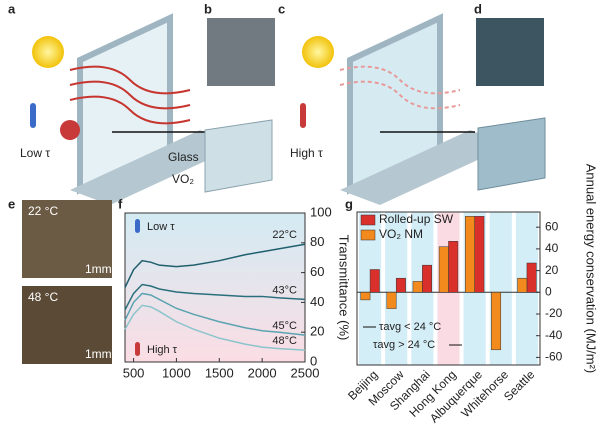 Image resolution: width=606 pixels, height=444 pixels. I want to click on plot-frame, so click(448, 288).